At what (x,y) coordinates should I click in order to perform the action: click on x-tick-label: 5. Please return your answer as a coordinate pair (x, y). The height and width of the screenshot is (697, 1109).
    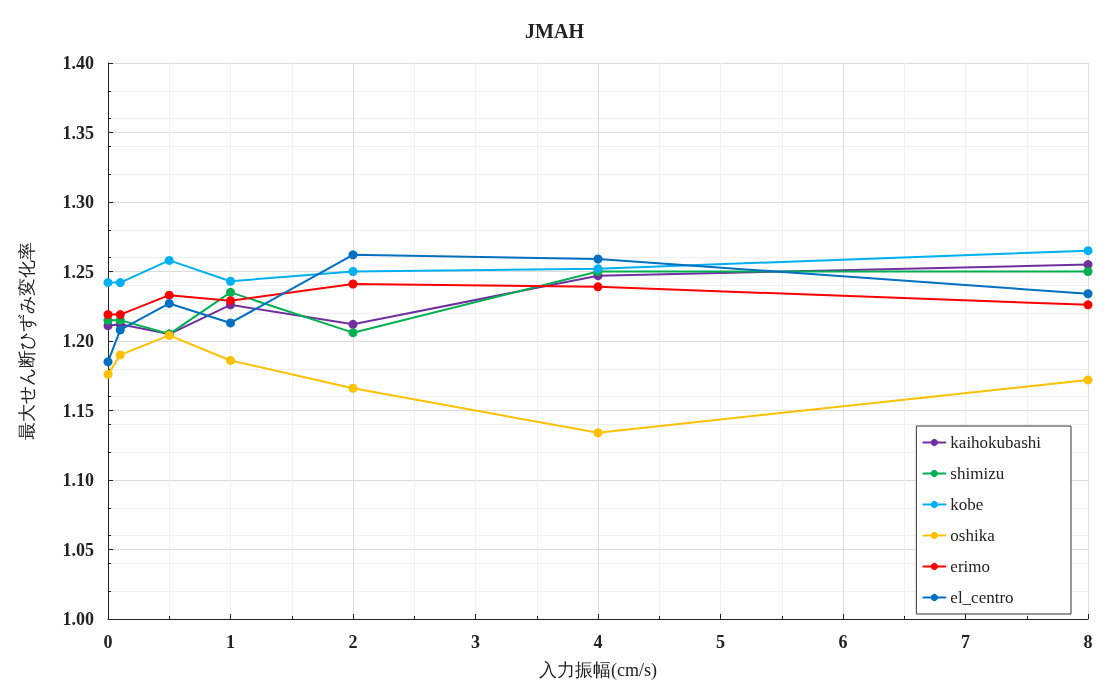
    Looking at the image, I should click on (720, 642).